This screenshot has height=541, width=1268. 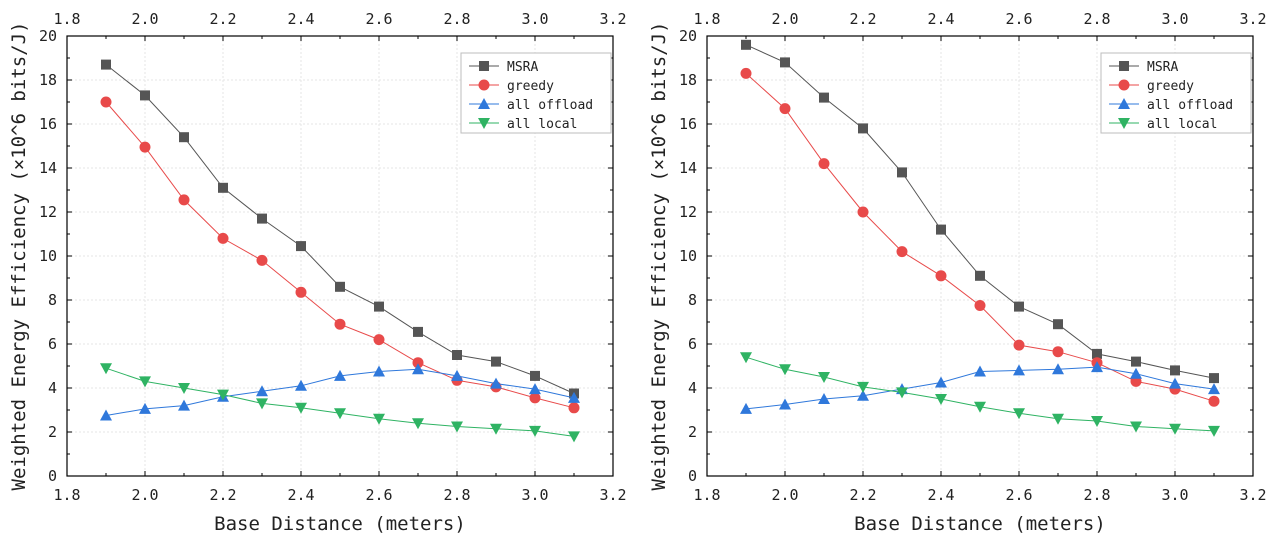 What do you see at coordinates (862, 495) in the screenshot?
I see `x-tick-label-bottom: 2.2` at bounding box center [862, 495].